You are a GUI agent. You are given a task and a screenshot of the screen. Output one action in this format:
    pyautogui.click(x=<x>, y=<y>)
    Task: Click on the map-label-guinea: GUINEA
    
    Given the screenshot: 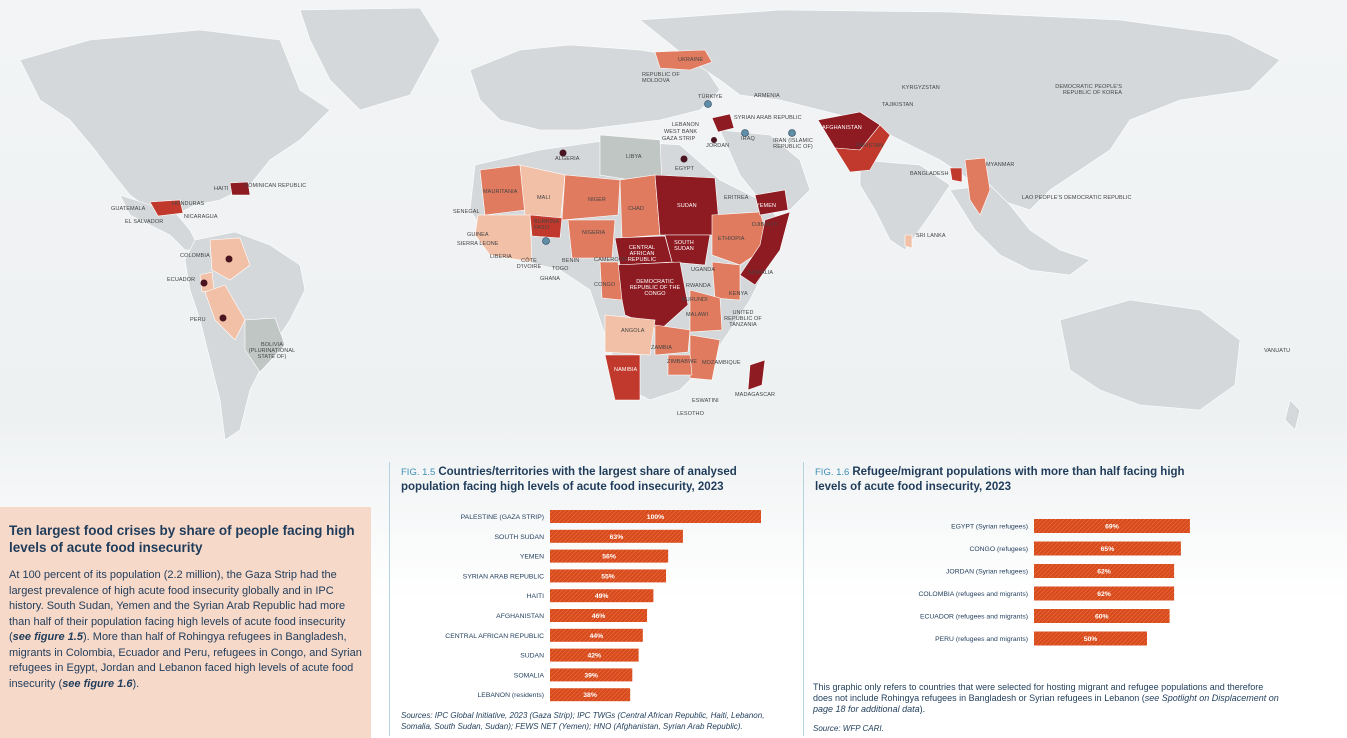 What is the action you would take?
    pyautogui.click(x=478, y=235)
    